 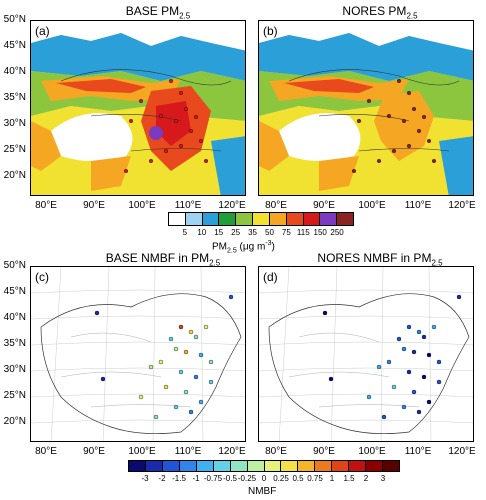 I want to click on lat-label: 20°N, so click(x=14, y=421).